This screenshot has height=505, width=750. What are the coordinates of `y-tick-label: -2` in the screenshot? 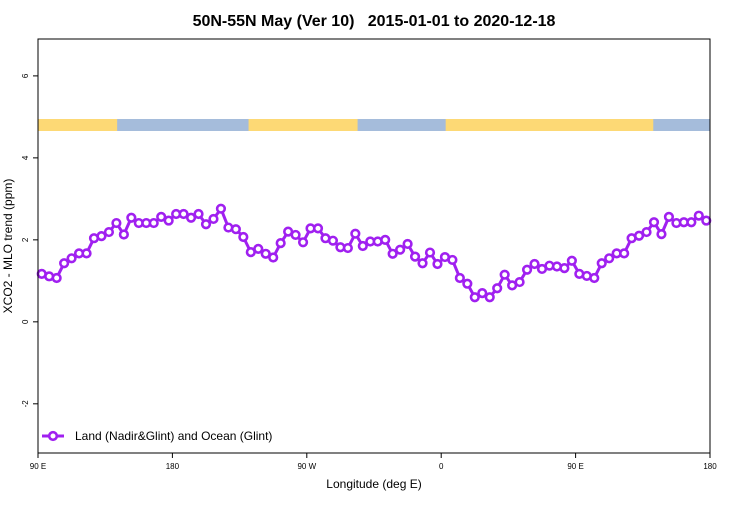 It's located at (25, 404).